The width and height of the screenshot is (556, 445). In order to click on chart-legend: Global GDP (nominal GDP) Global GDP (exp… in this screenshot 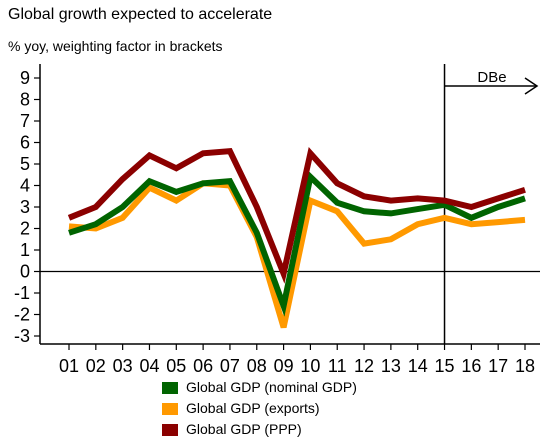, I will do `click(259, 408)`.